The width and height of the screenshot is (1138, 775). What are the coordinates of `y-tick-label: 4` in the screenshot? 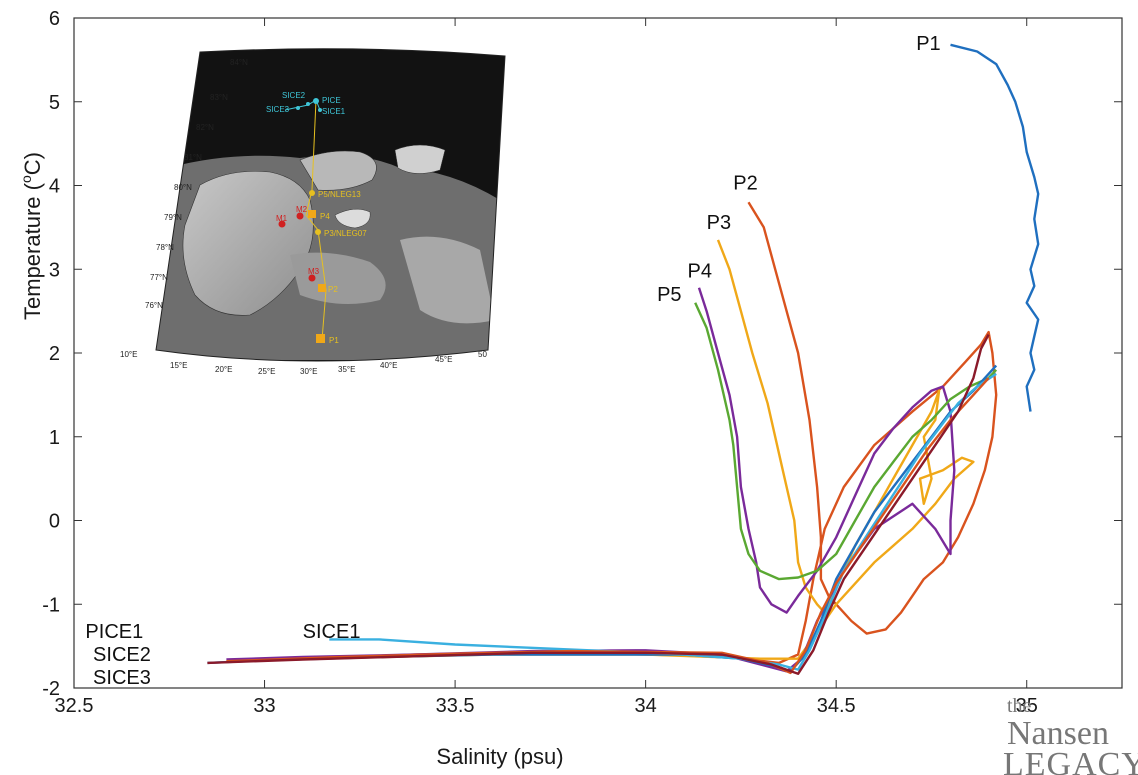 It's located at (54, 187).